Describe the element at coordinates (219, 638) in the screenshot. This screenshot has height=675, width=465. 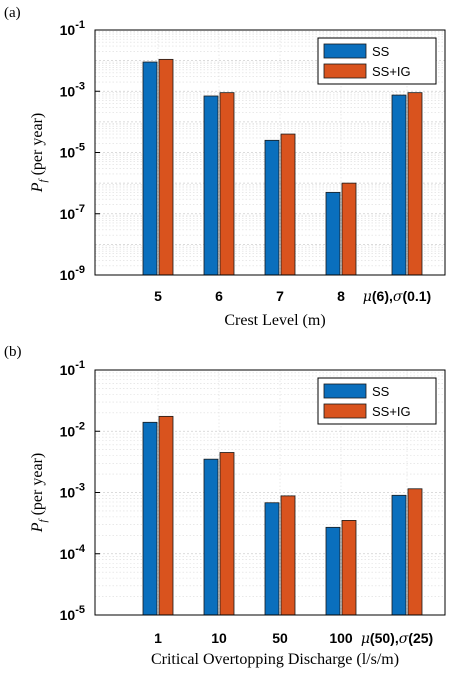
I see `x-tick-label: 10` at that location.